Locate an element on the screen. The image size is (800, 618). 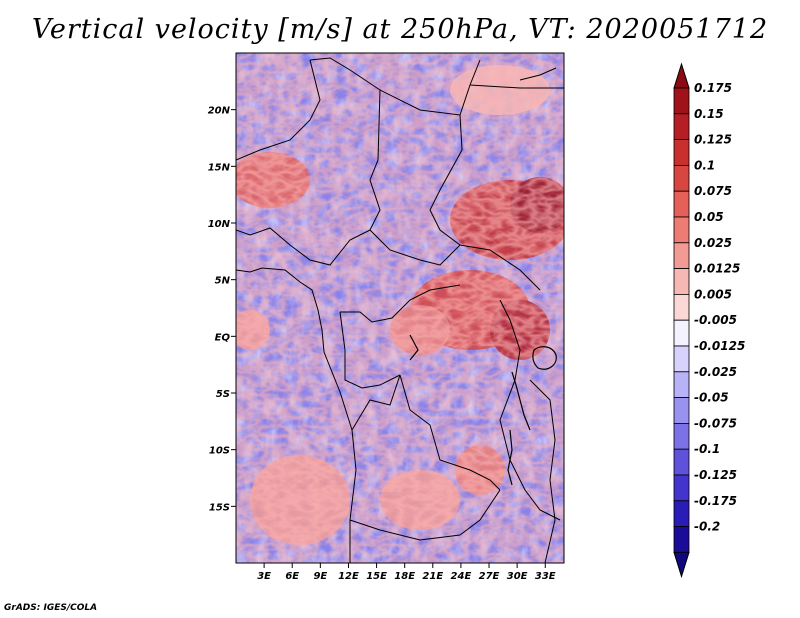
colorbar-label: -0.025 is located at coordinates (715, 372).